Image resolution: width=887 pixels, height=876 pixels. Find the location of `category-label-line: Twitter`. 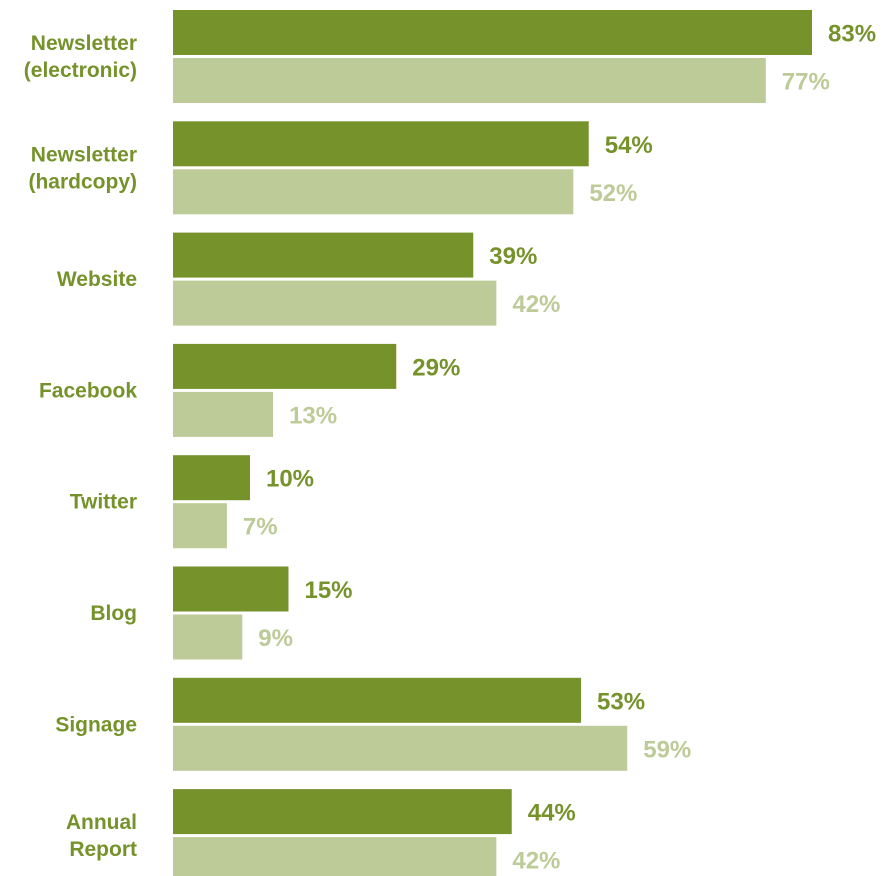

category-label-line: Twitter is located at coordinates (103, 502).